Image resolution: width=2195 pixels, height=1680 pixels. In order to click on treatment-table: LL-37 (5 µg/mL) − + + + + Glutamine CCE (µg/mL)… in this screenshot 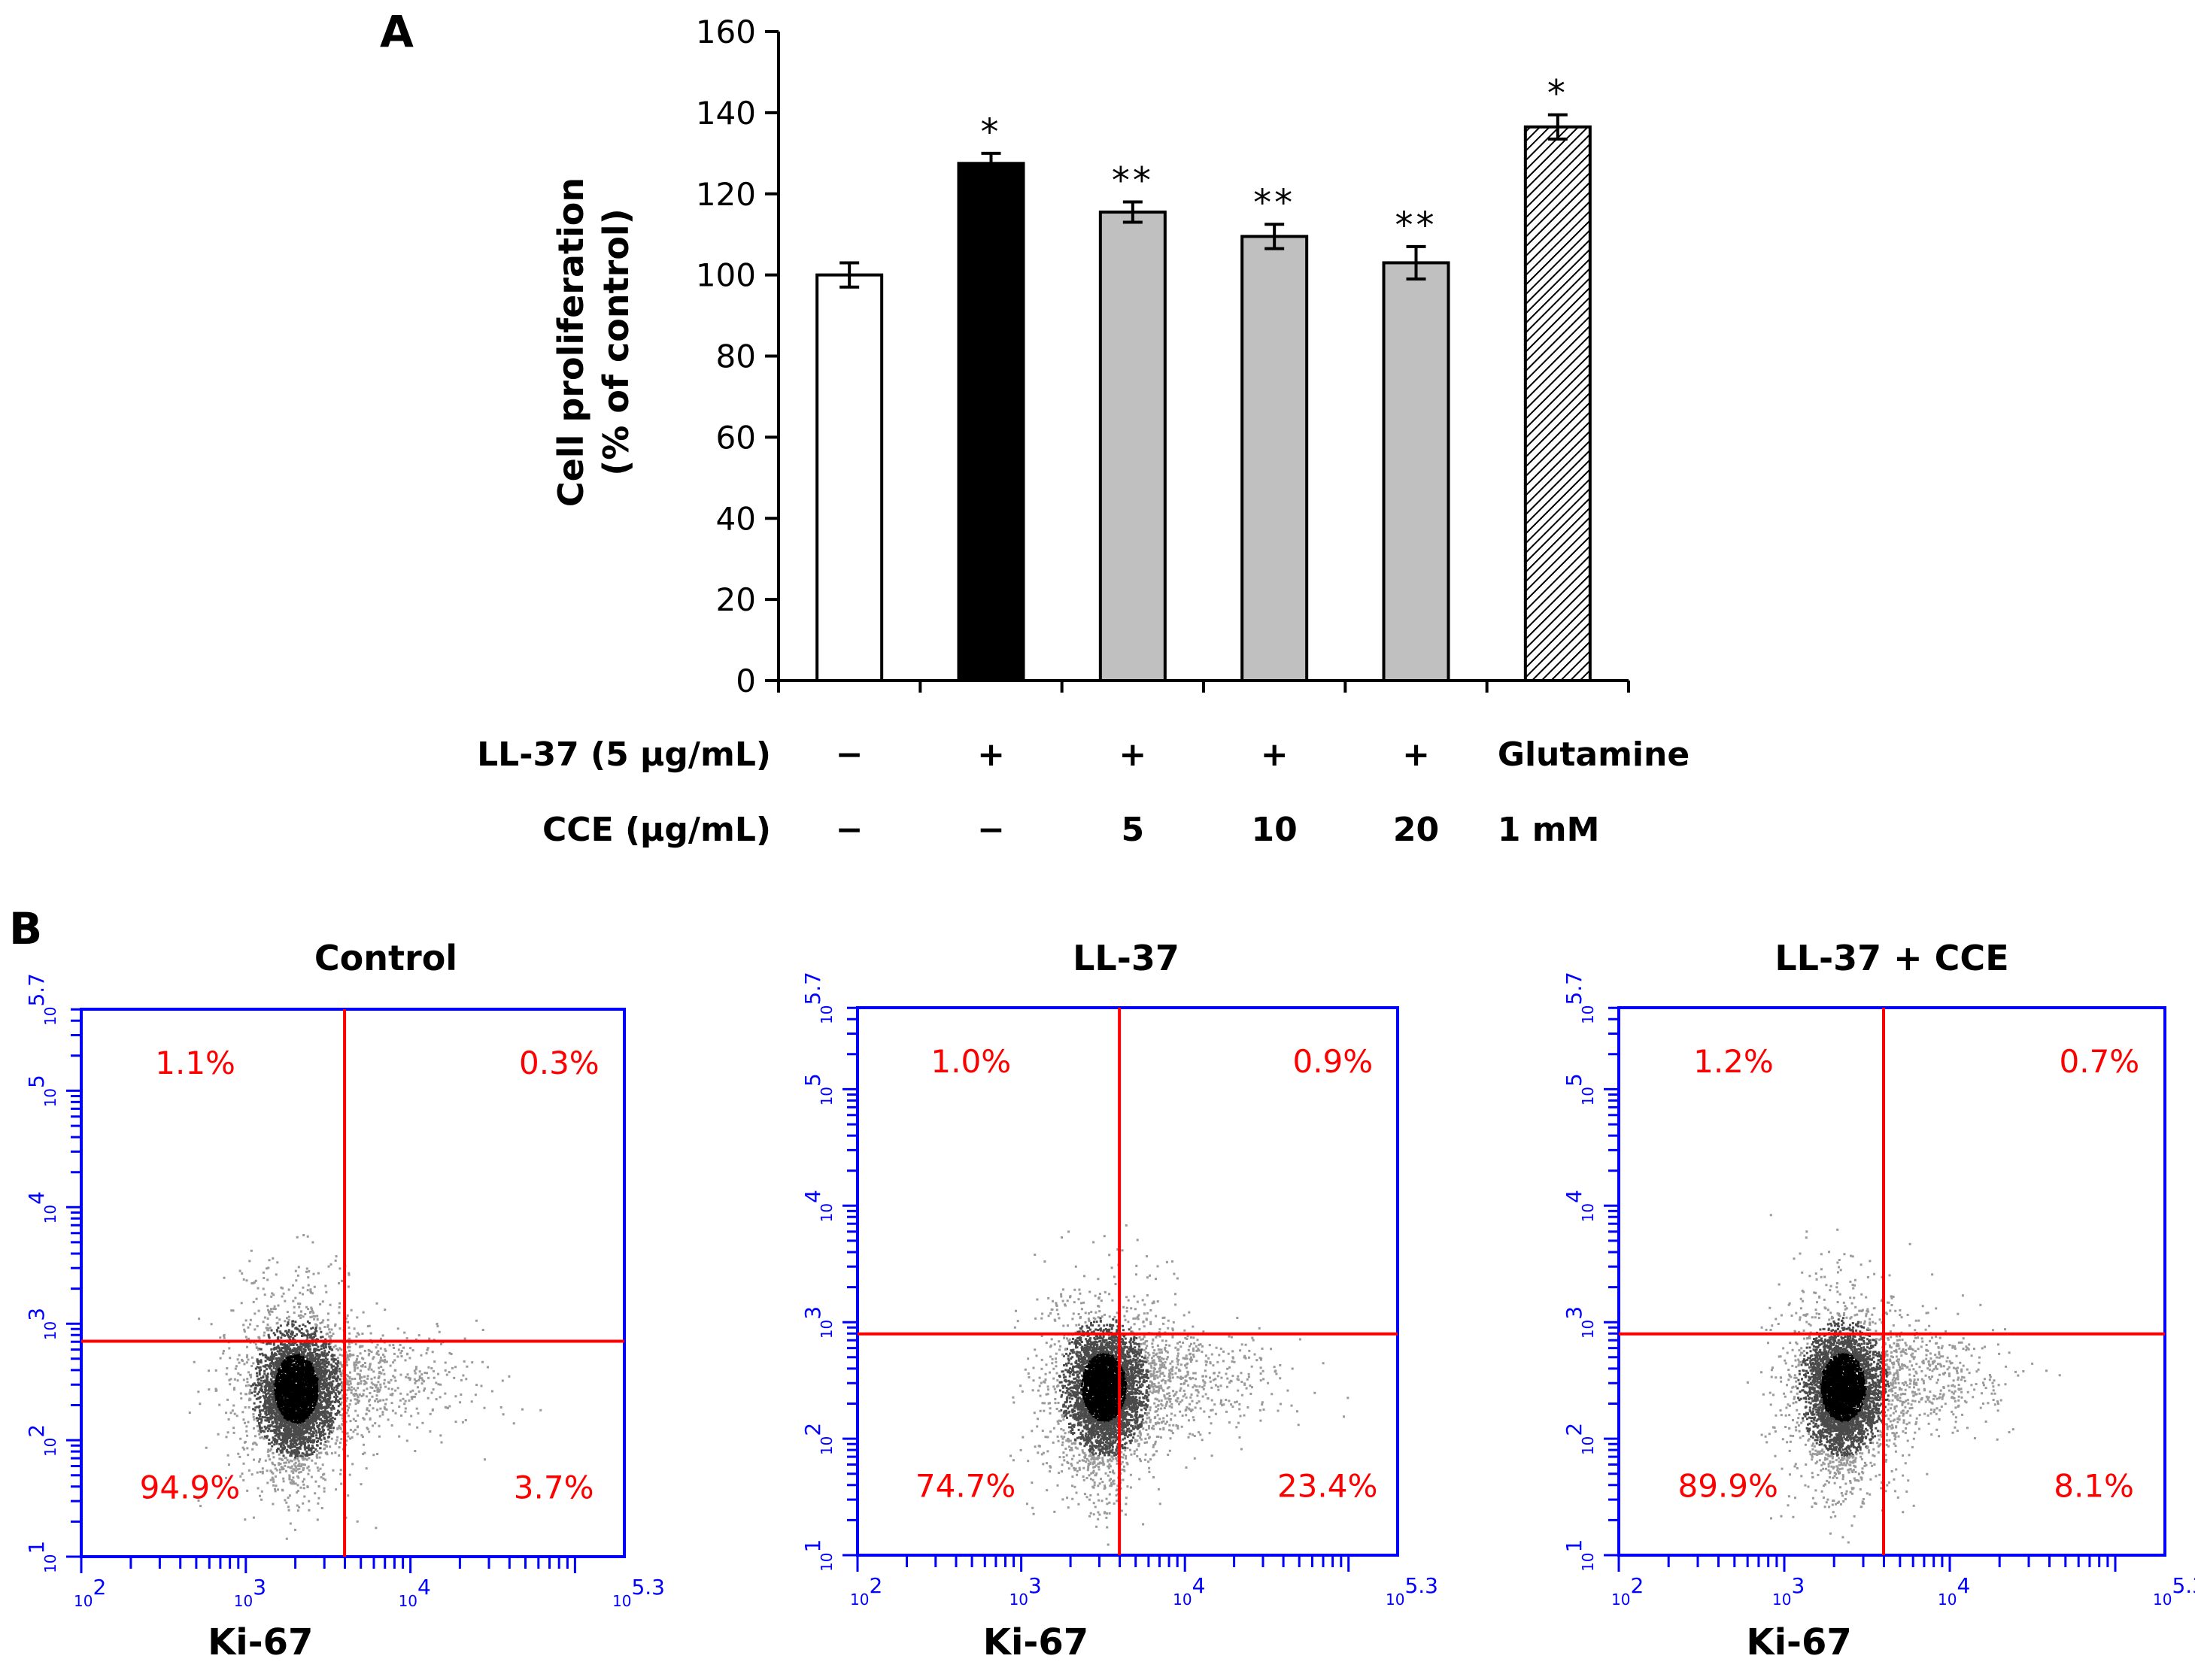, I will do `click(1084, 792)`.